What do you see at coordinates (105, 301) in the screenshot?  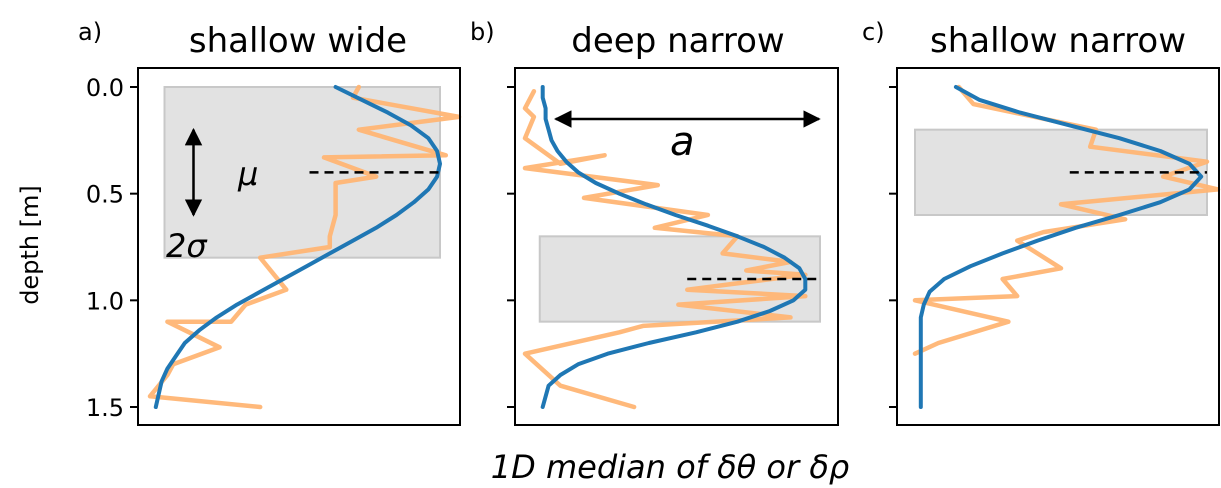 I see `y-tick-label: 1.0` at bounding box center [105, 301].